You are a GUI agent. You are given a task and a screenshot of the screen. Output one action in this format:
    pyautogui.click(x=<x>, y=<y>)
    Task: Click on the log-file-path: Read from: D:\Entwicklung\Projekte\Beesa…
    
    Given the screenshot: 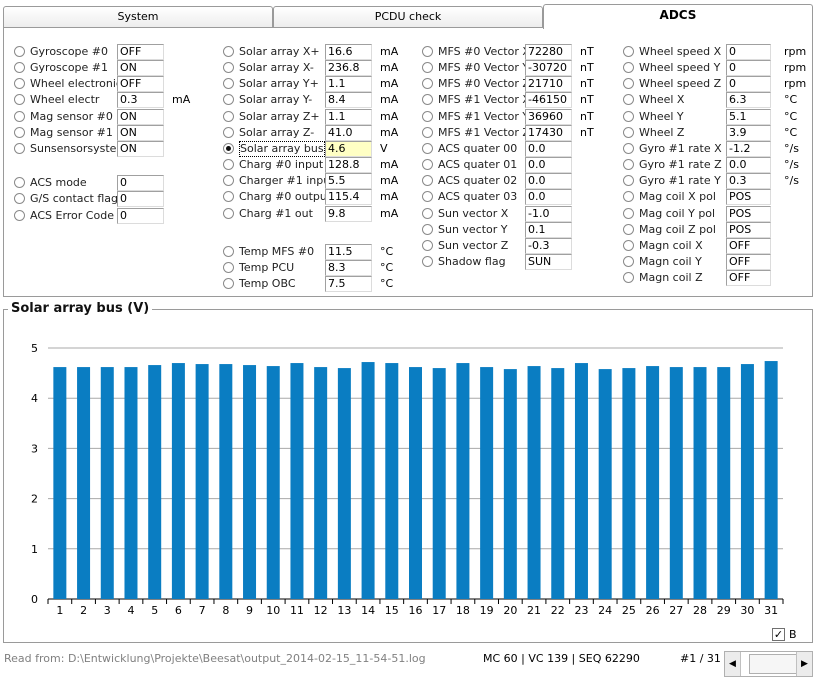 What is the action you would take?
    pyautogui.click(x=215, y=658)
    